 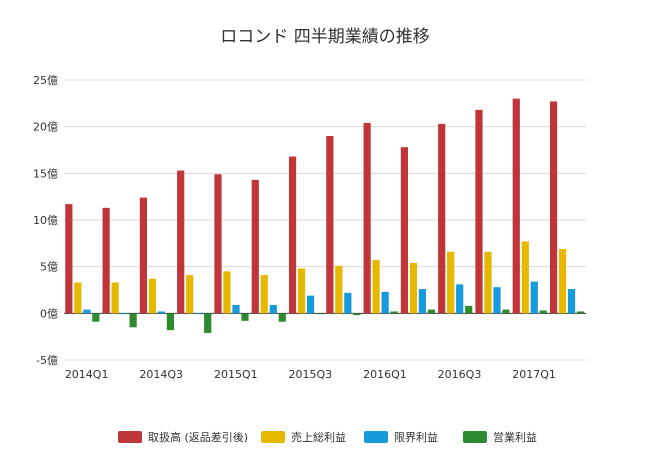 I want to click on x-tick-label: 2014Q3, so click(x=161, y=374).